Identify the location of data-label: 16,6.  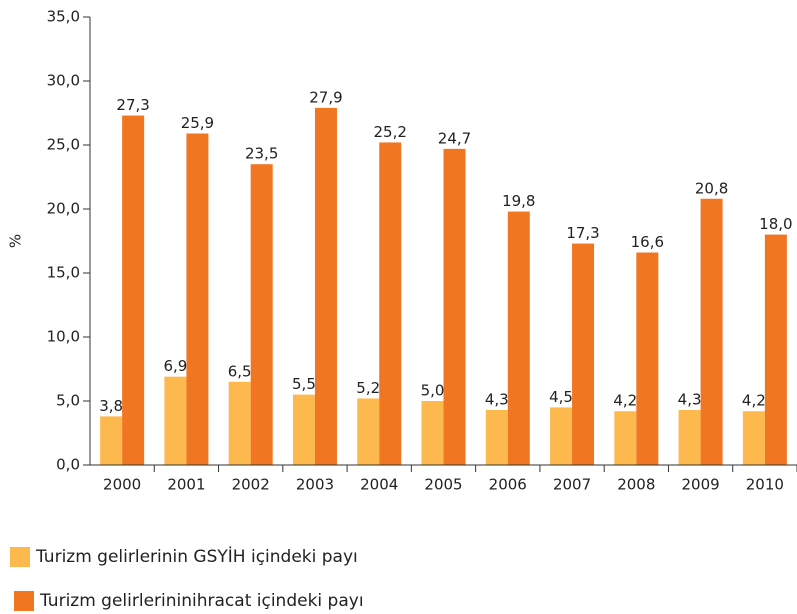
(647, 242).